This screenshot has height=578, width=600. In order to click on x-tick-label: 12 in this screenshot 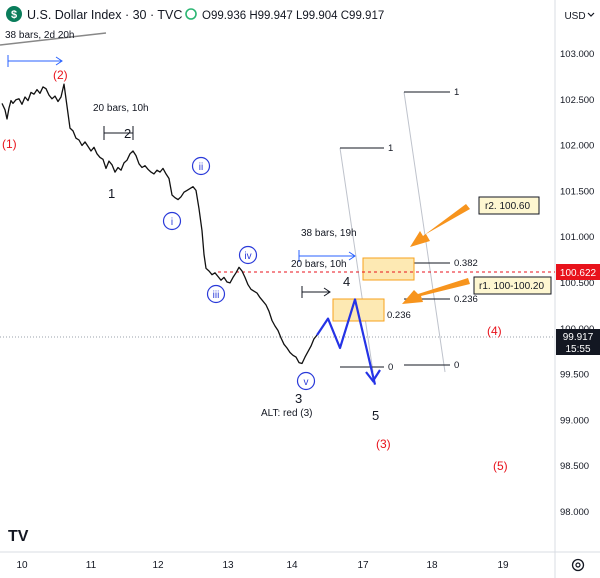, I will do `click(158, 565)`.